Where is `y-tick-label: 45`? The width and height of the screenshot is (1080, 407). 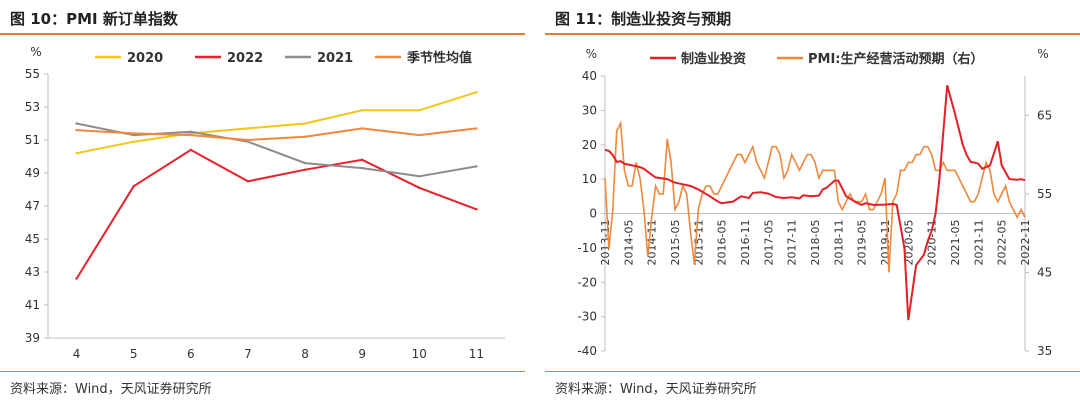
y-tick-label: 45 is located at coordinates (32, 239).